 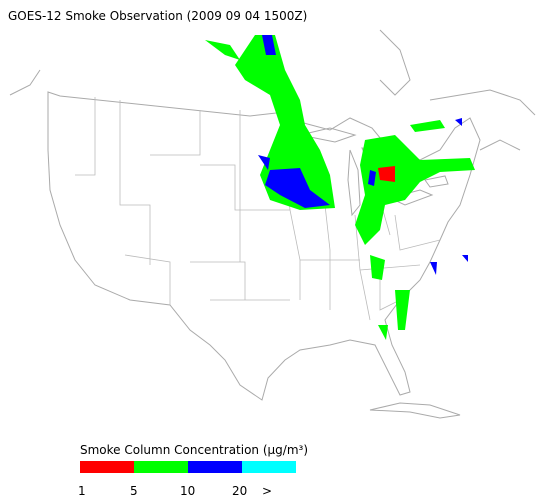 What do you see at coordinates (82, 491) in the screenshot?
I see `bin-label: 1` at bounding box center [82, 491].